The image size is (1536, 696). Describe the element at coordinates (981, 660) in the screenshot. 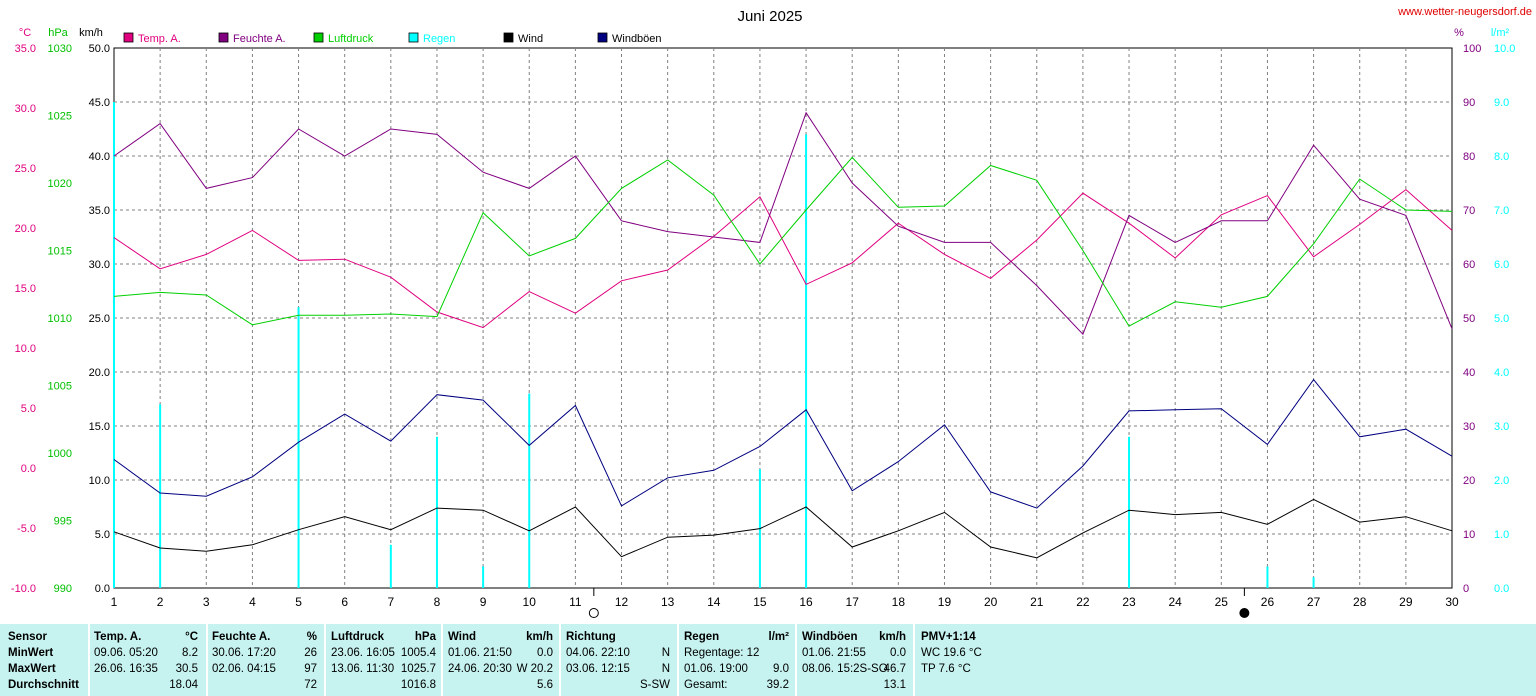

I see `stats-col-pmv: PMV+1:14 WC 19.6 °C TP 7.6 °C` at that location.